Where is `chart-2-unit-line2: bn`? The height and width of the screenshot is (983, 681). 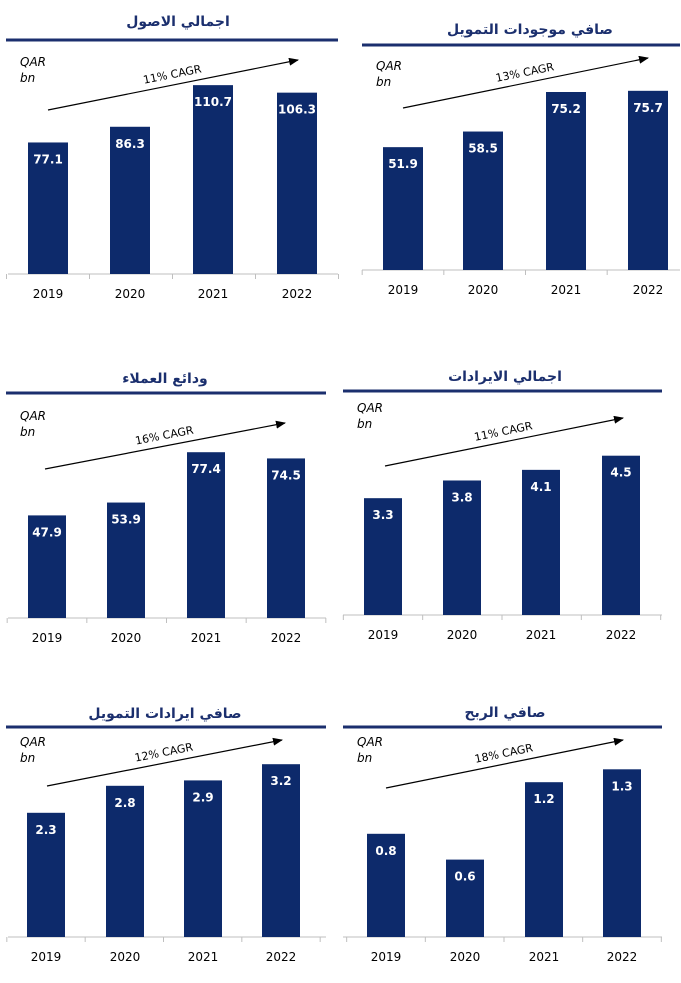 chart-2-unit-line2: bn is located at coordinates (383, 82).